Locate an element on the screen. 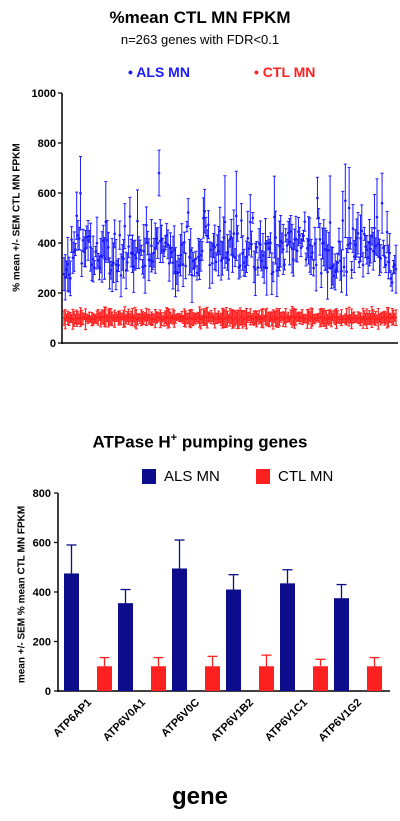 The image size is (400, 821). chart2-legend-ctl: CTL MN is located at coordinates (294, 476).